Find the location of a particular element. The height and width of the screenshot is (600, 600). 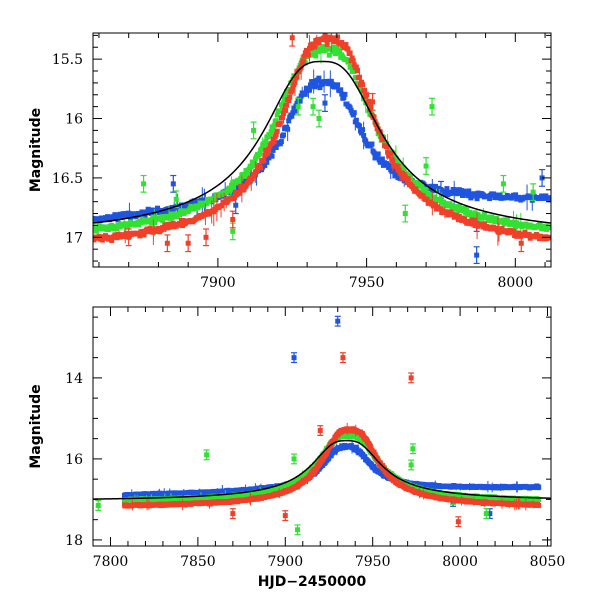

x-tick-label: 7800 is located at coordinates (111, 562).